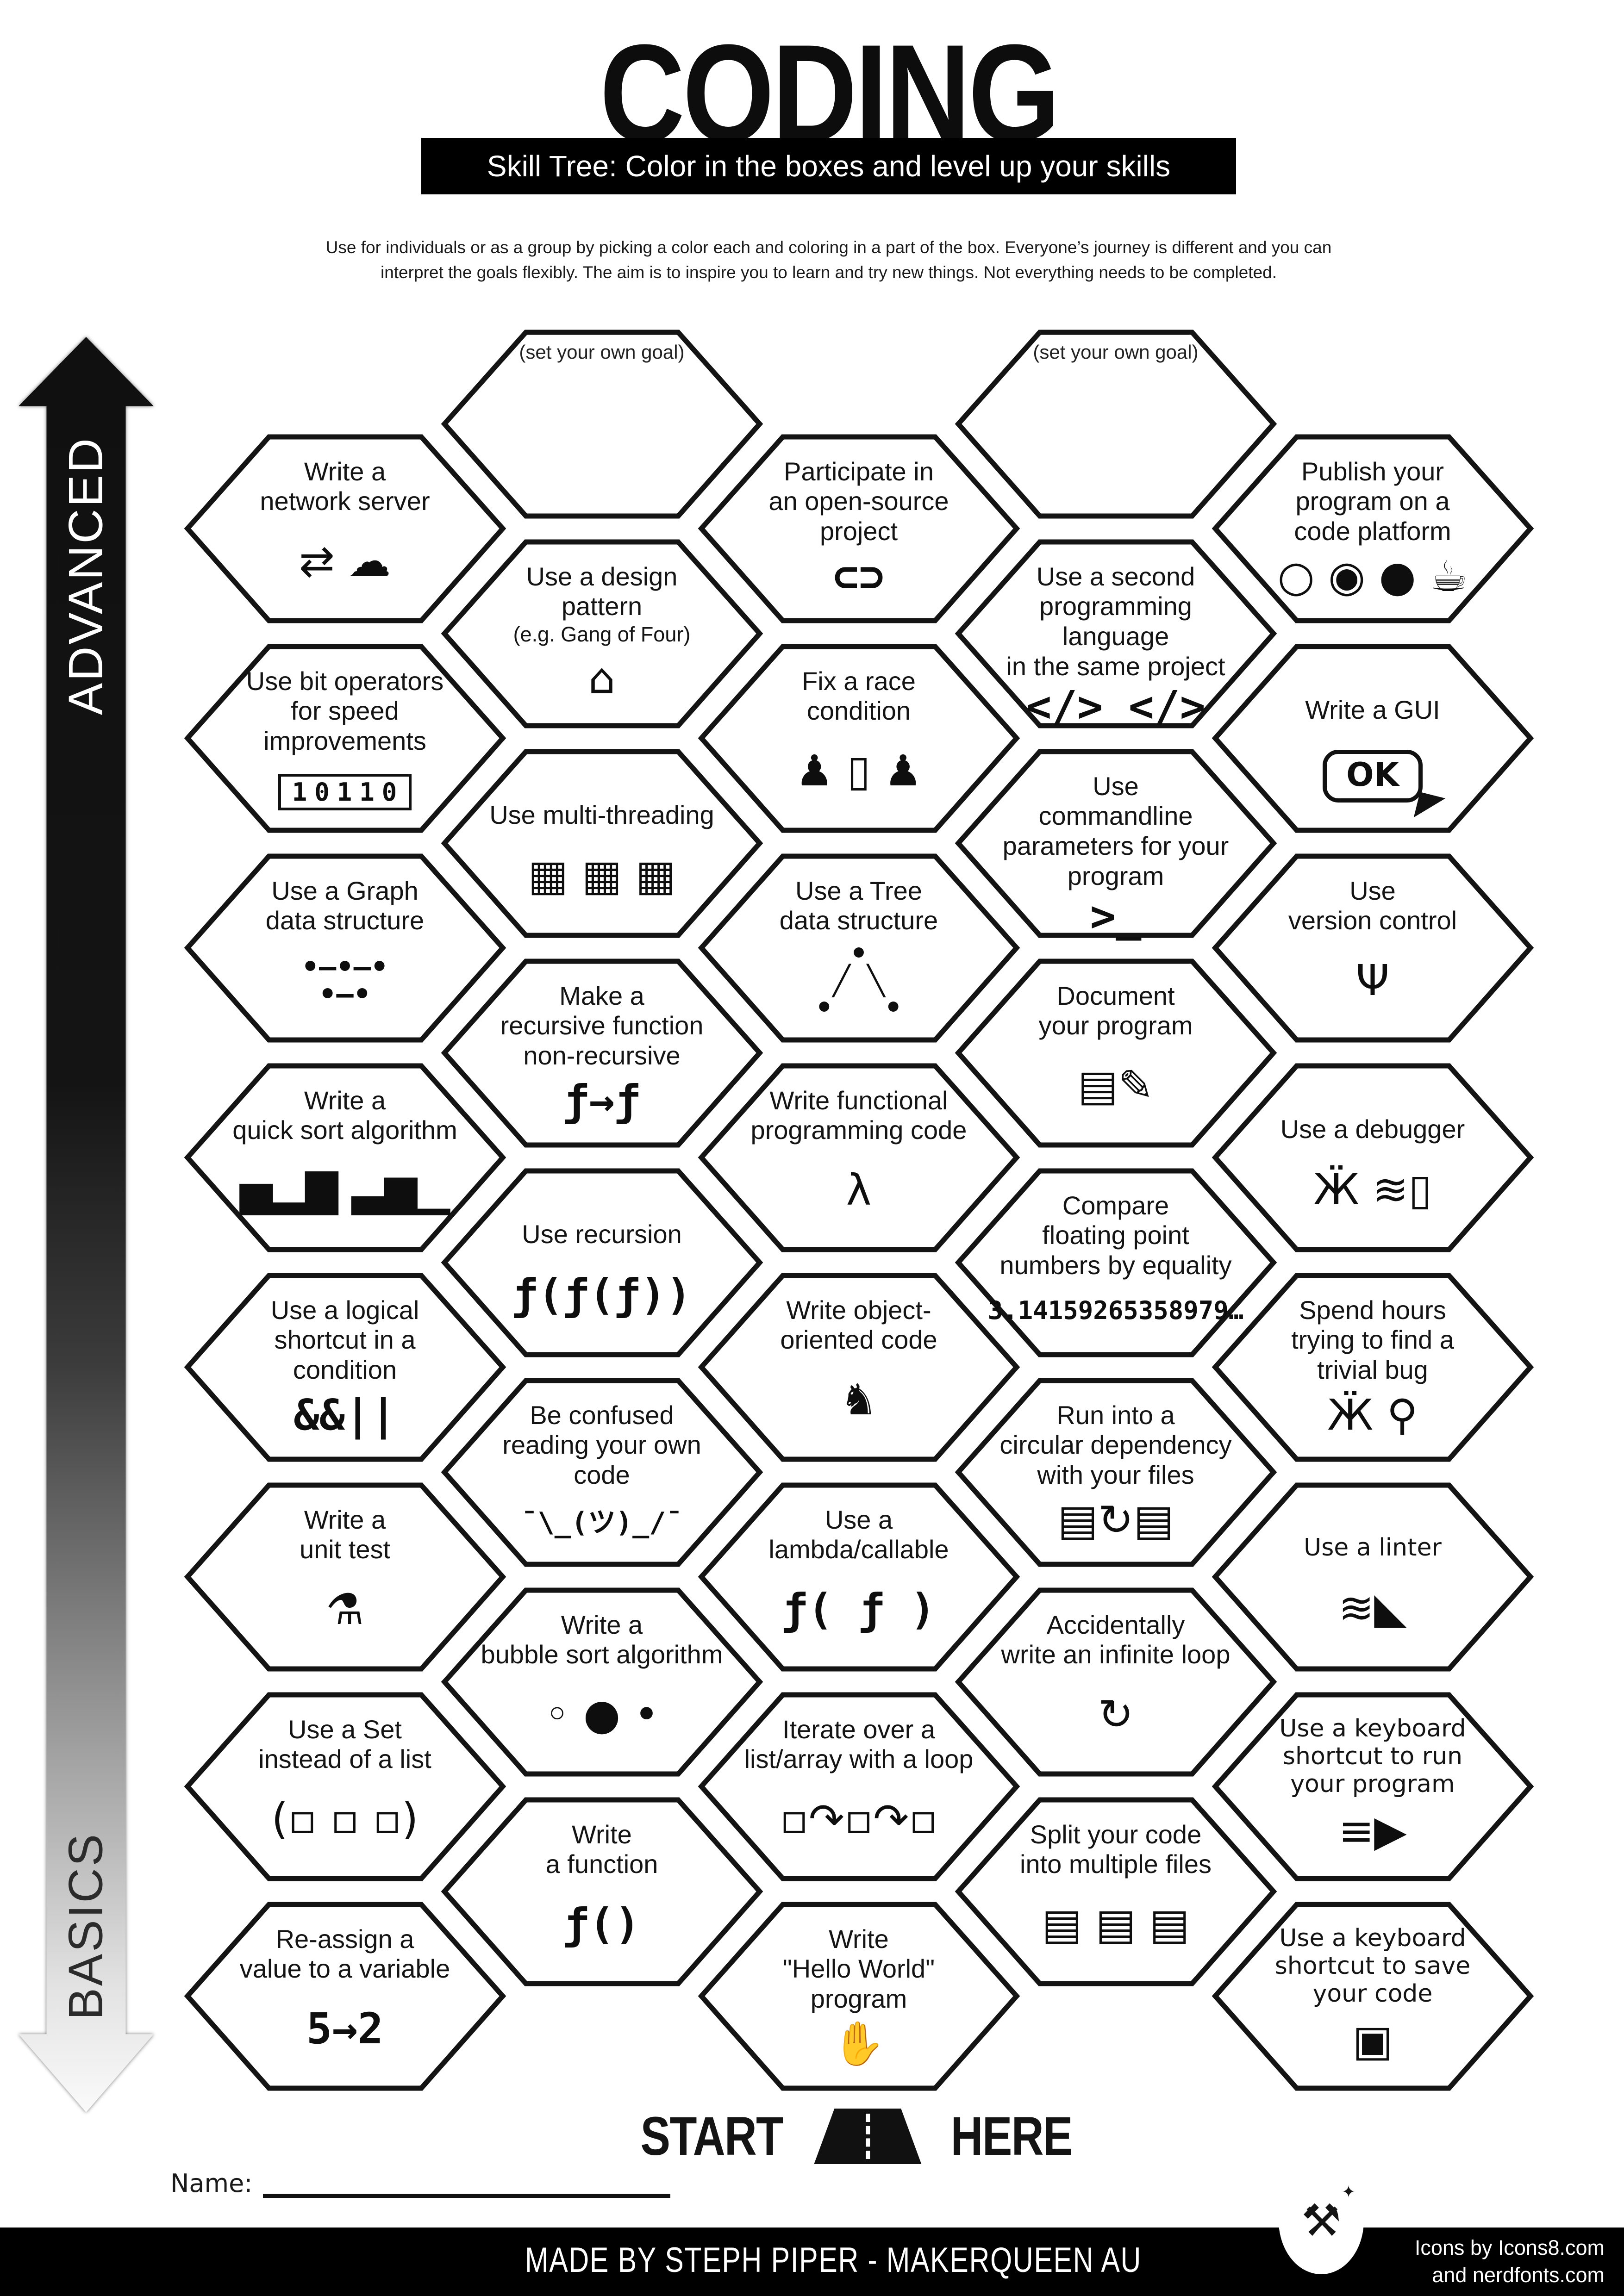 Image resolution: width=1624 pixels, height=2296 pixels. Describe the element at coordinates (1116, 707) in the screenshot. I see `two-languages-icon: </> </>` at that location.